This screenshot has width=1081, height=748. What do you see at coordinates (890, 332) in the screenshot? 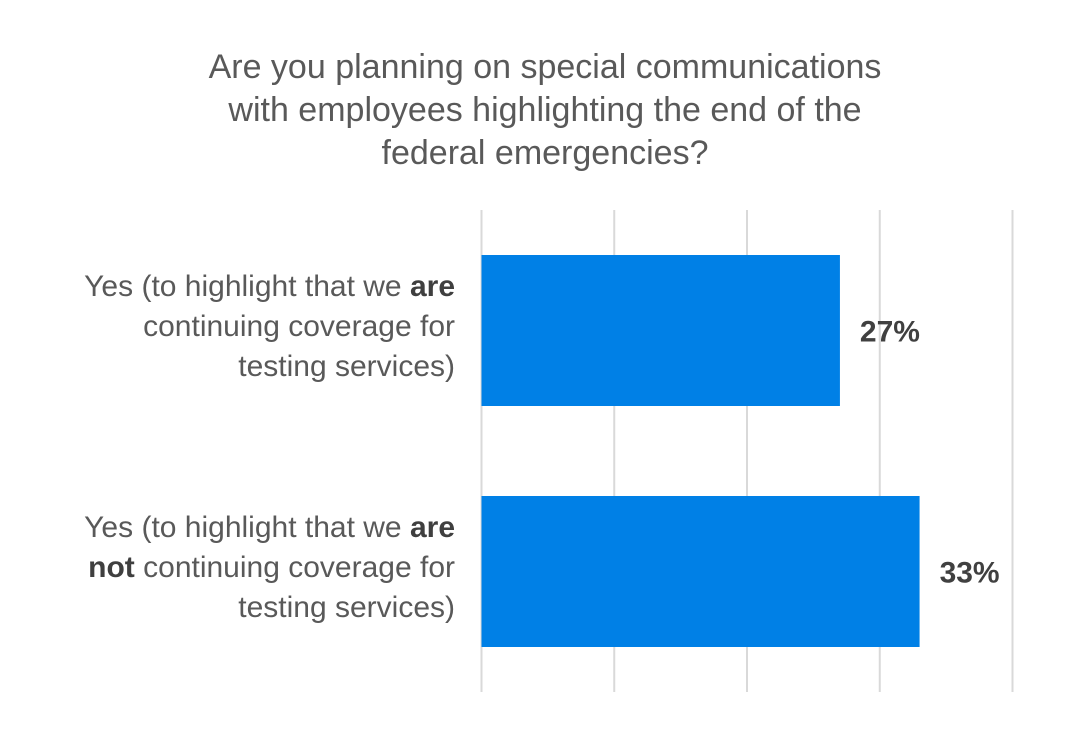
I see `value-label-0: 27%` at bounding box center [890, 332].